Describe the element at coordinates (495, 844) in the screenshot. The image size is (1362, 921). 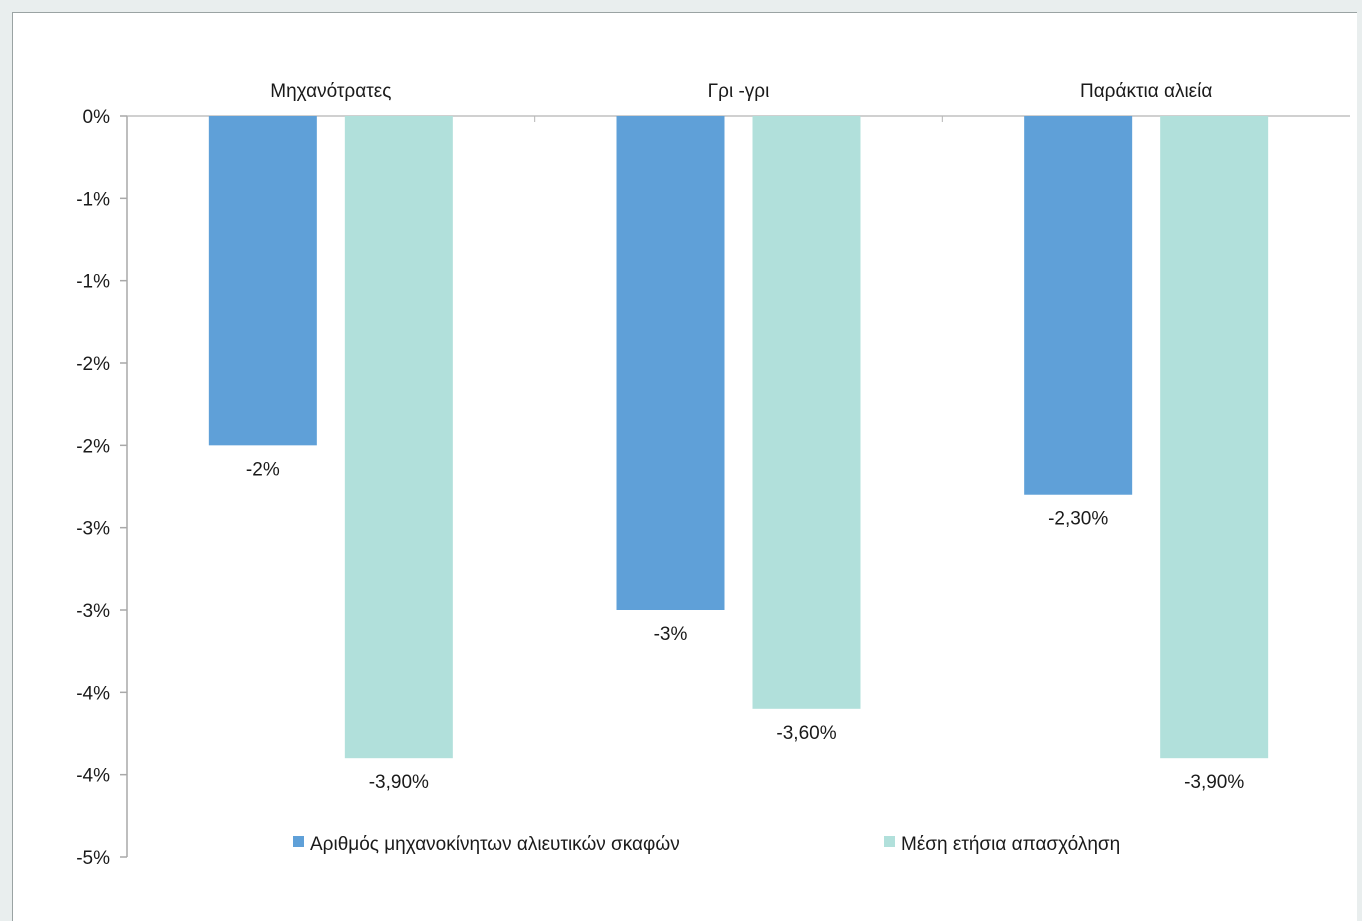
I see `legend-label: Αριθμός μηχανοκίνητων αλιευτικών σκαφών` at that location.